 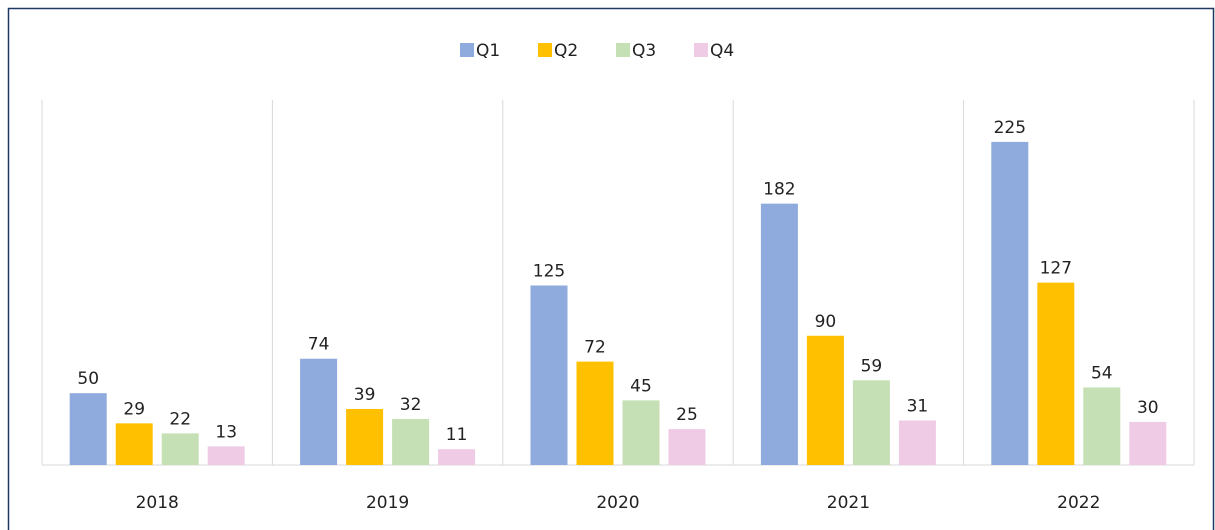 I want to click on x-tick-label: 2021, so click(x=848, y=503).